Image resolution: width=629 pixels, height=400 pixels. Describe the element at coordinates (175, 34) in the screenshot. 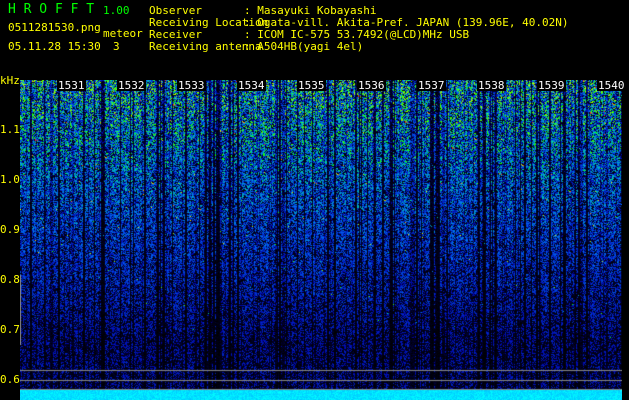

I see `info-label: Receiver` at that location.